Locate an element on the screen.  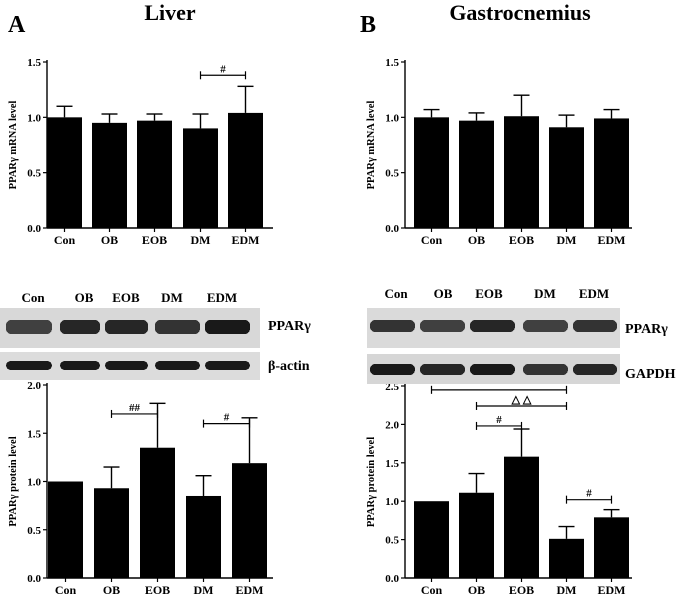
lane-label-edm: EDM is located at coordinates (222, 297).